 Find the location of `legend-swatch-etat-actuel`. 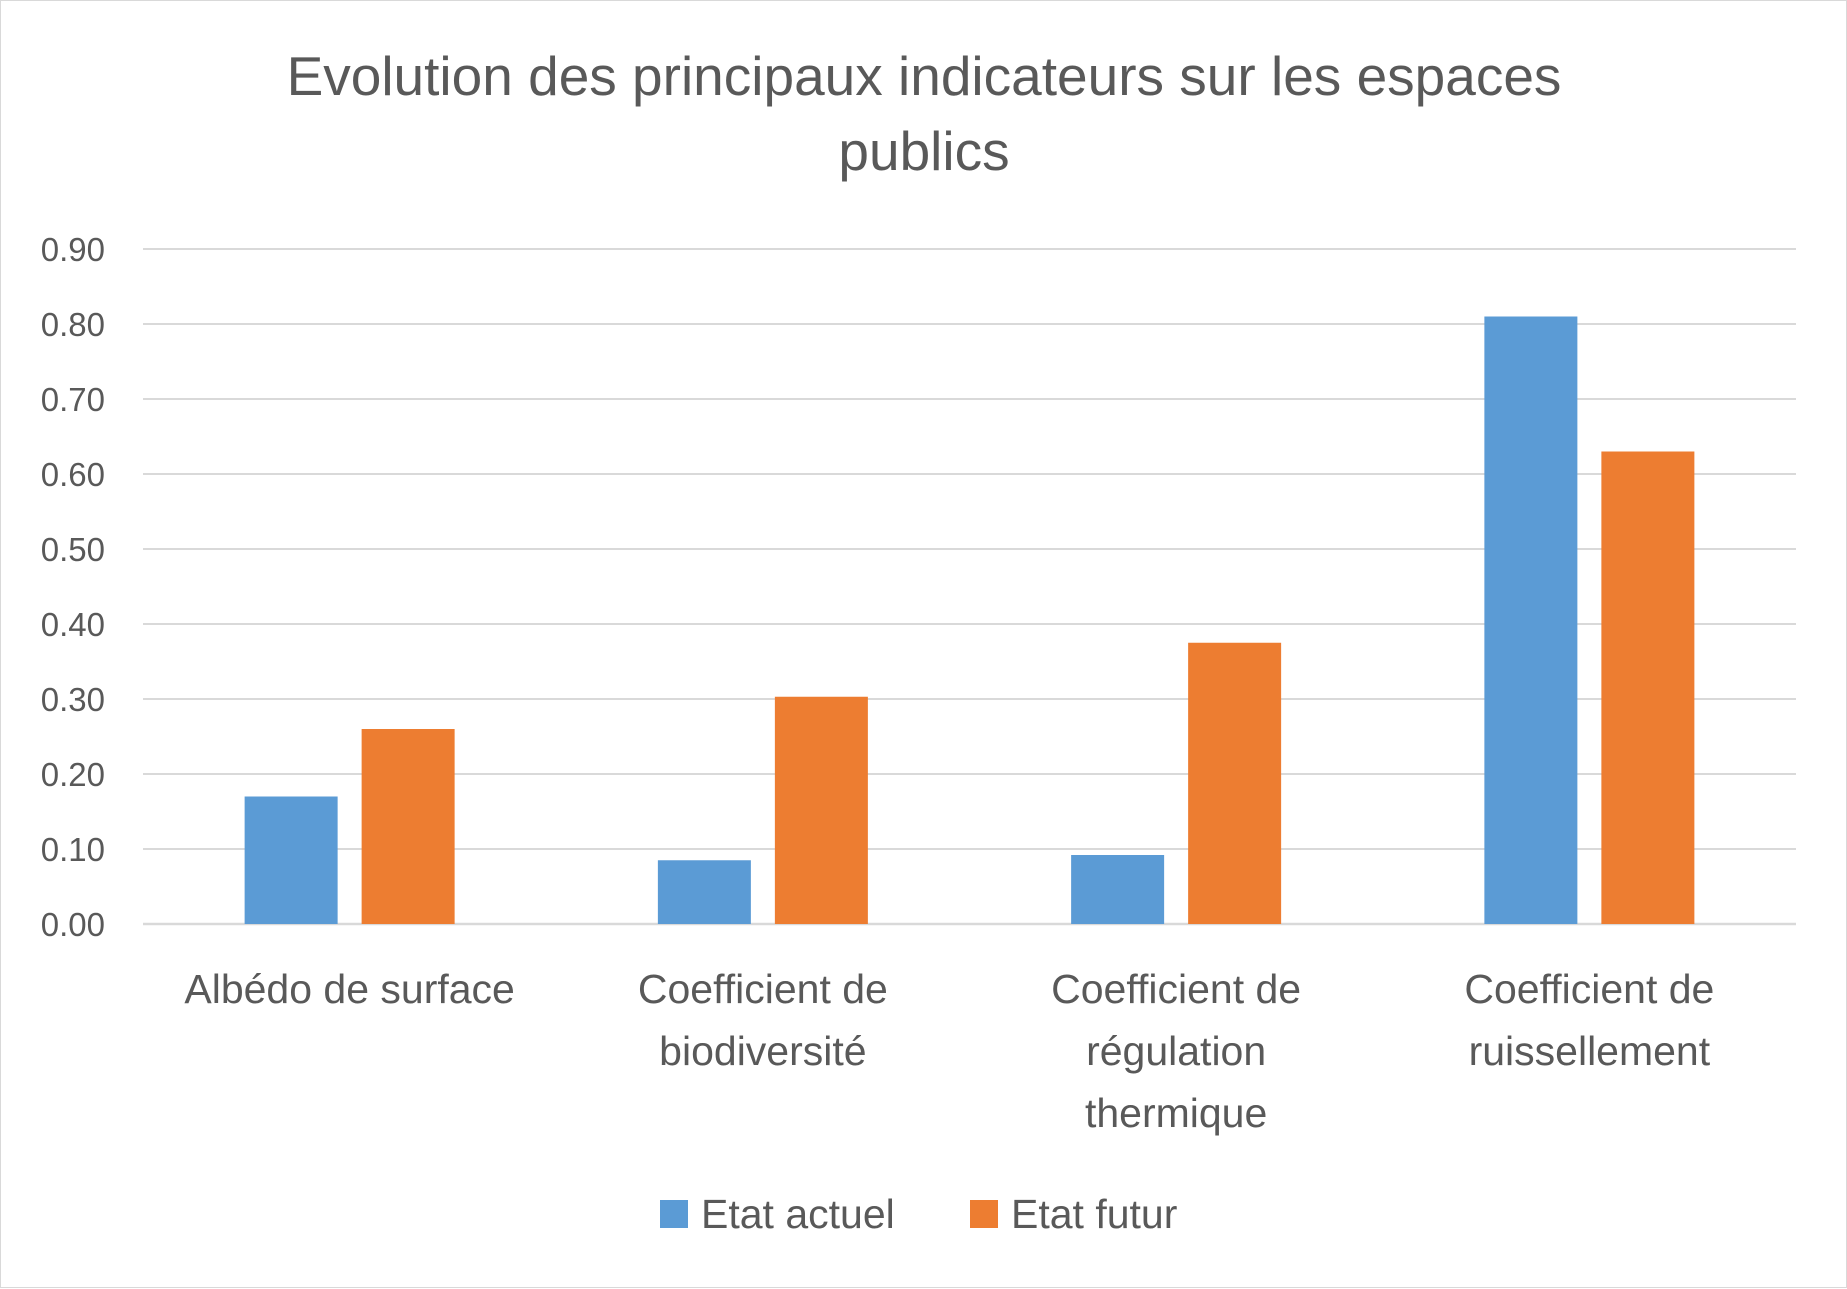

legend-swatch-etat-actuel is located at coordinates (674, 1214).